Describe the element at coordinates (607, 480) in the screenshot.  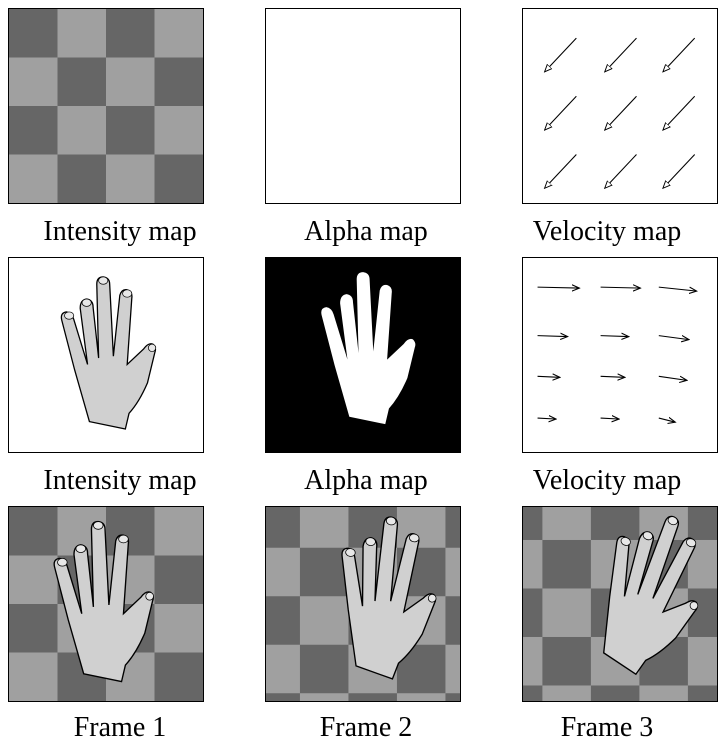
I see `caption-velocity-map-2: Velocity map` at that location.